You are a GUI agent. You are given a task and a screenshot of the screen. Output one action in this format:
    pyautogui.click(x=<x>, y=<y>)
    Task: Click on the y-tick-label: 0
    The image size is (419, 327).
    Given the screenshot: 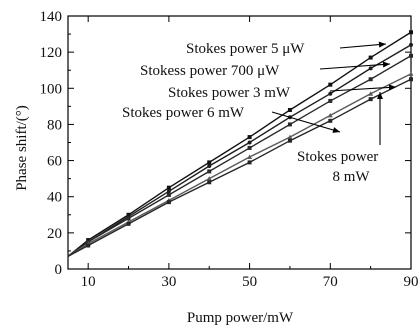 What is the action you would take?
    pyautogui.click(x=59, y=270)
    